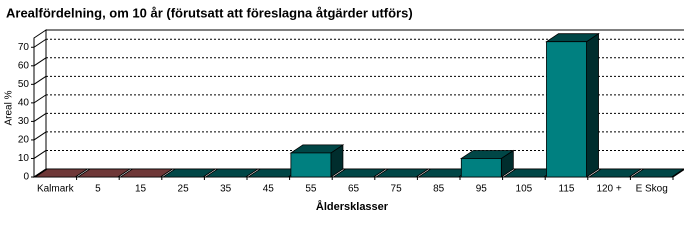  Describe the element at coordinates (24, 84) in the screenshot. I see `y-tick-label: 50` at that location.